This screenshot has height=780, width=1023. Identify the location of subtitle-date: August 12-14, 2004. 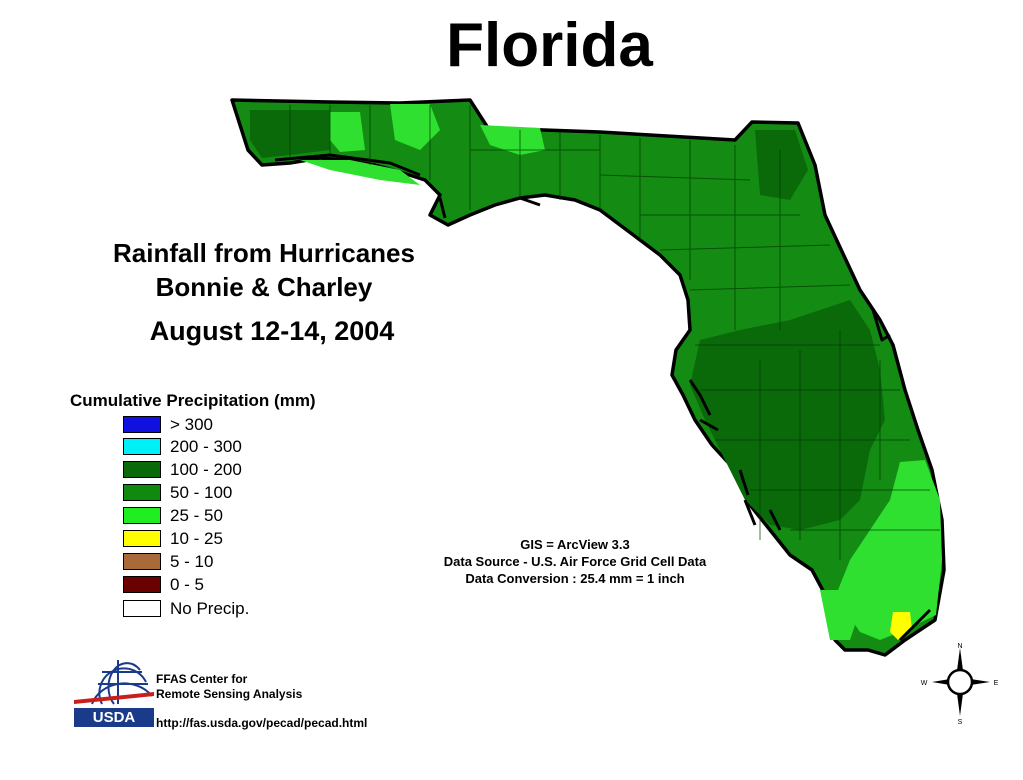
(272, 331).